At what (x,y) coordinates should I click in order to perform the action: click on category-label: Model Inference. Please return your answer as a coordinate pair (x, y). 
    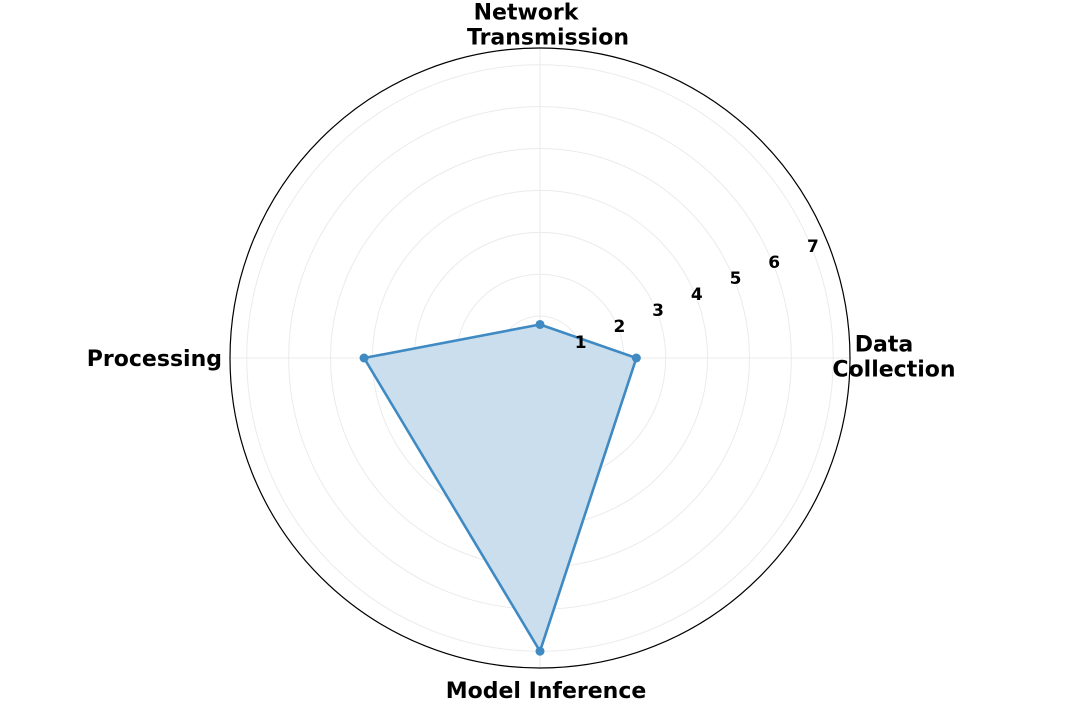
    Looking at the image, I should click on (546, 691).